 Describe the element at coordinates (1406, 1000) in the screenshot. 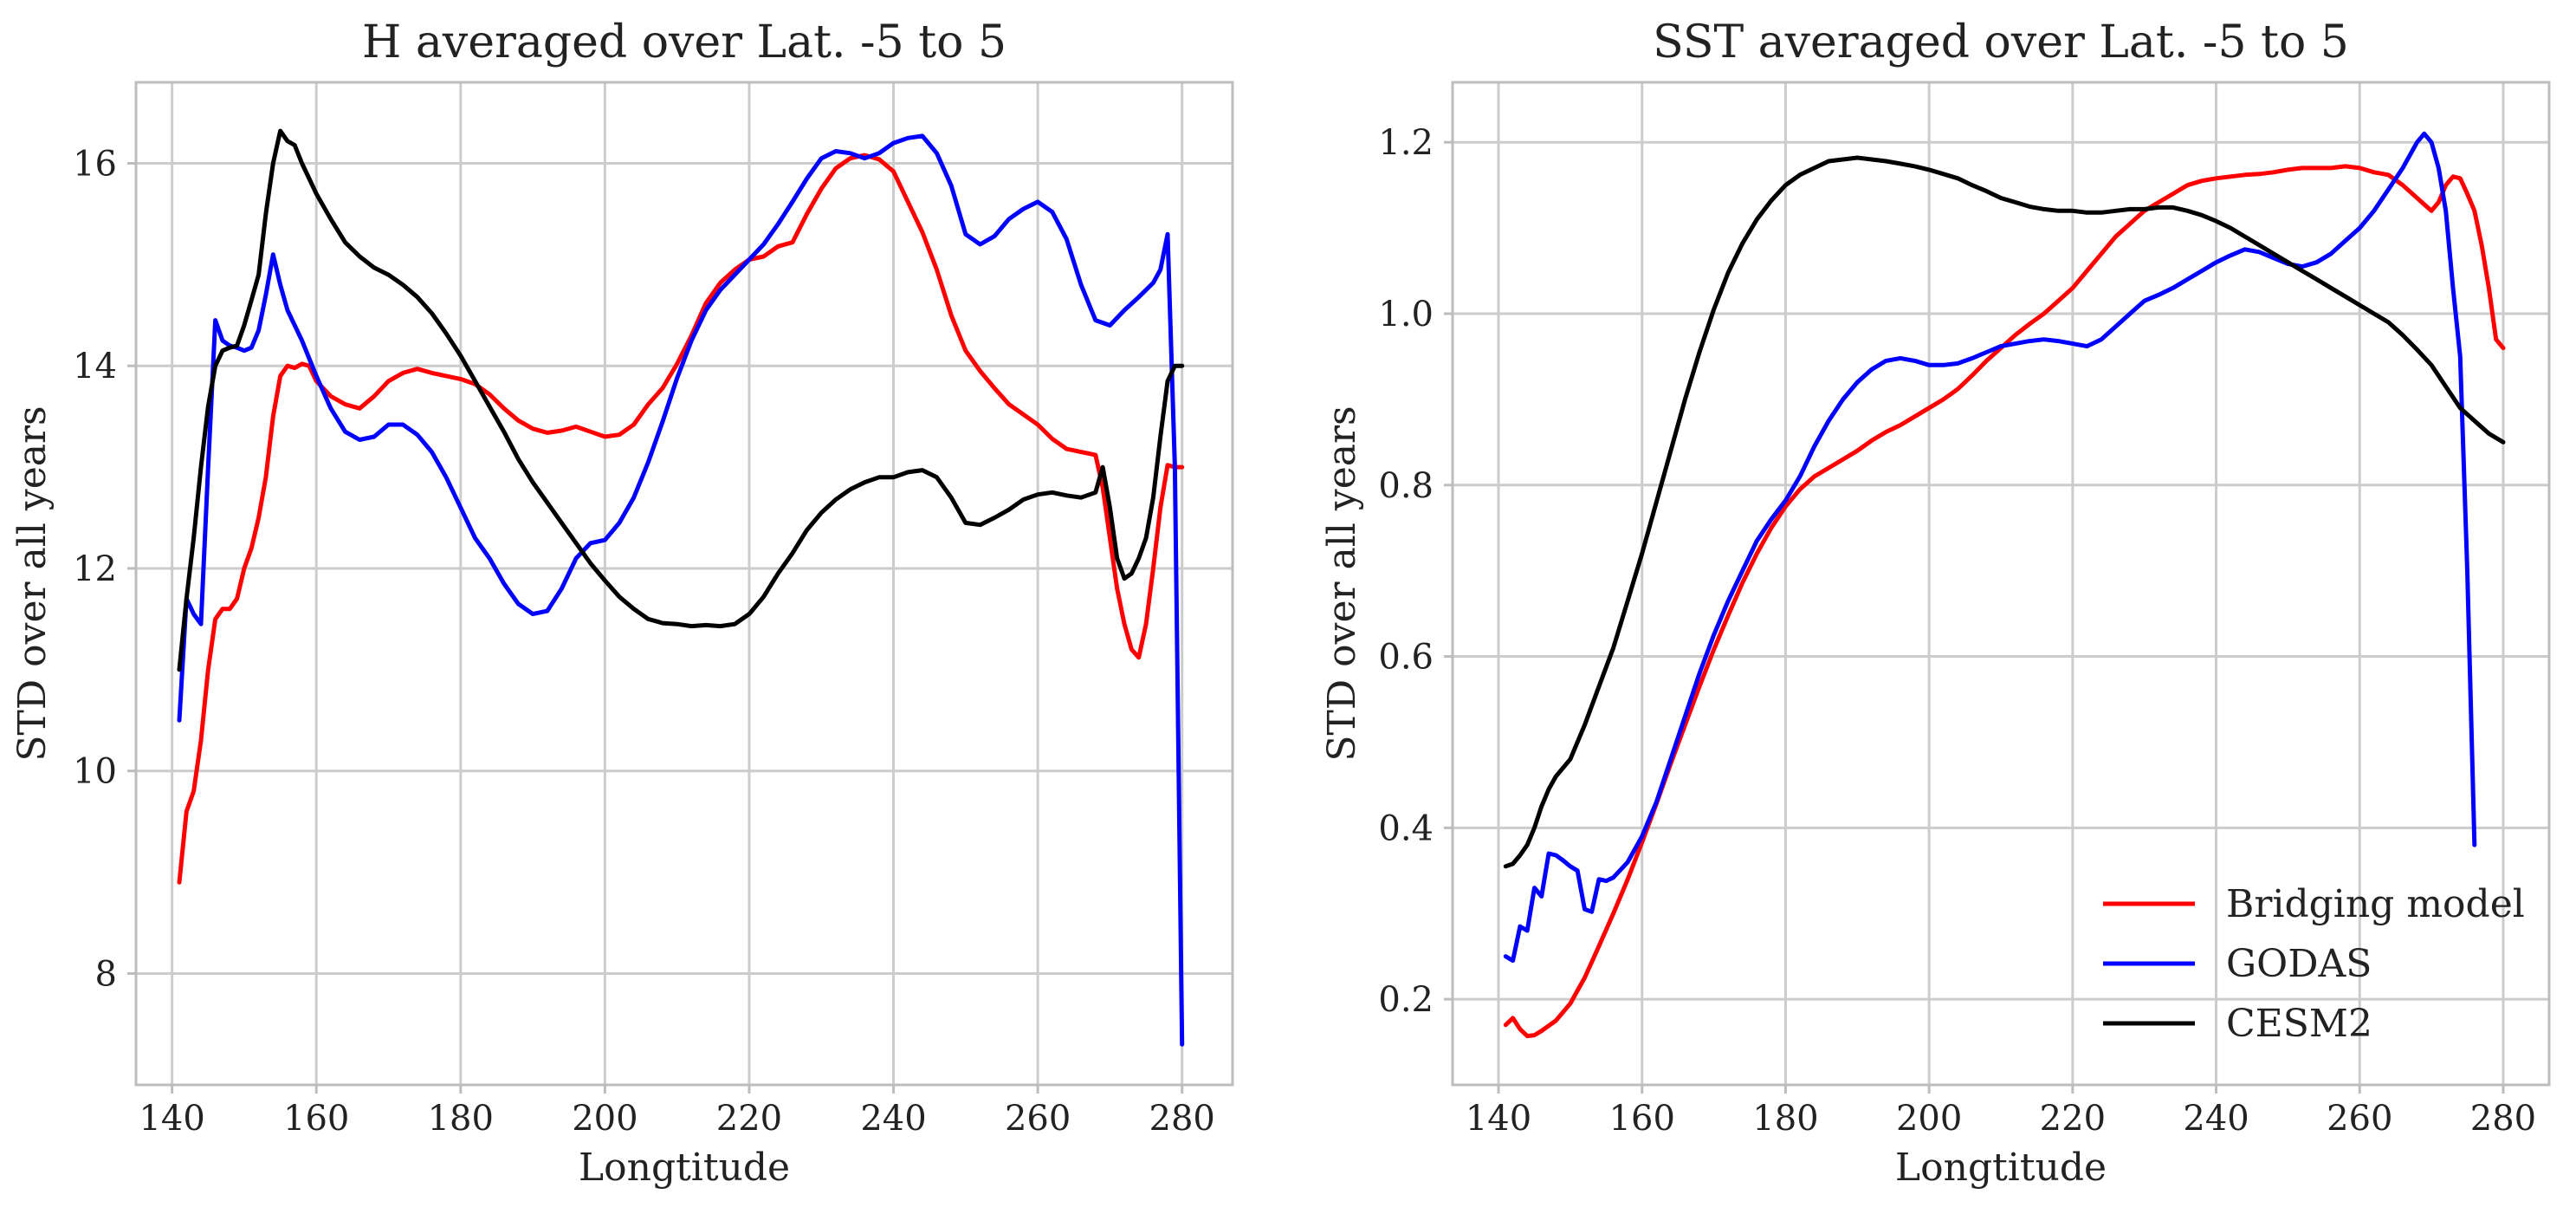

I see `y-tick-label: 0.2` at that location.